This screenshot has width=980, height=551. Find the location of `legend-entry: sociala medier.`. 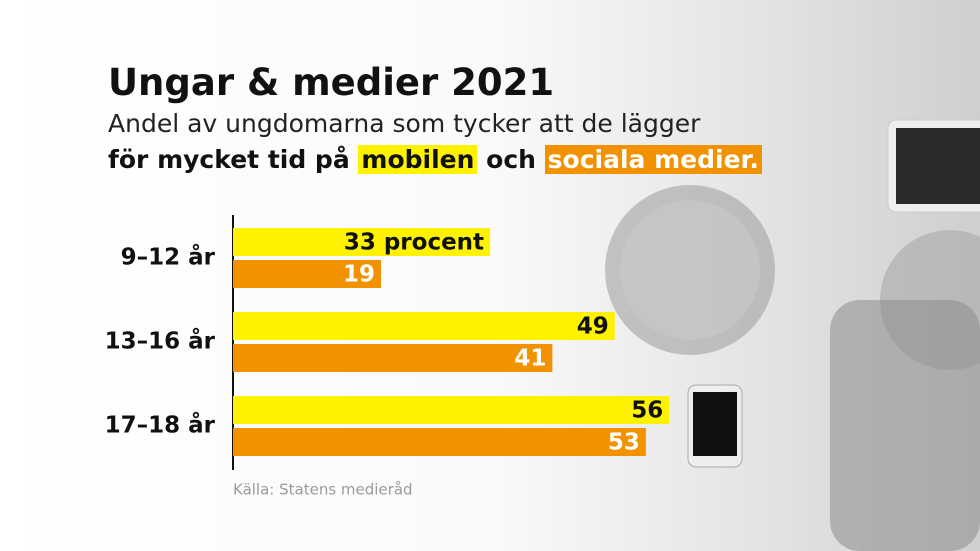

legend-entry: sociala medier. is located at coordinates (653, 159).